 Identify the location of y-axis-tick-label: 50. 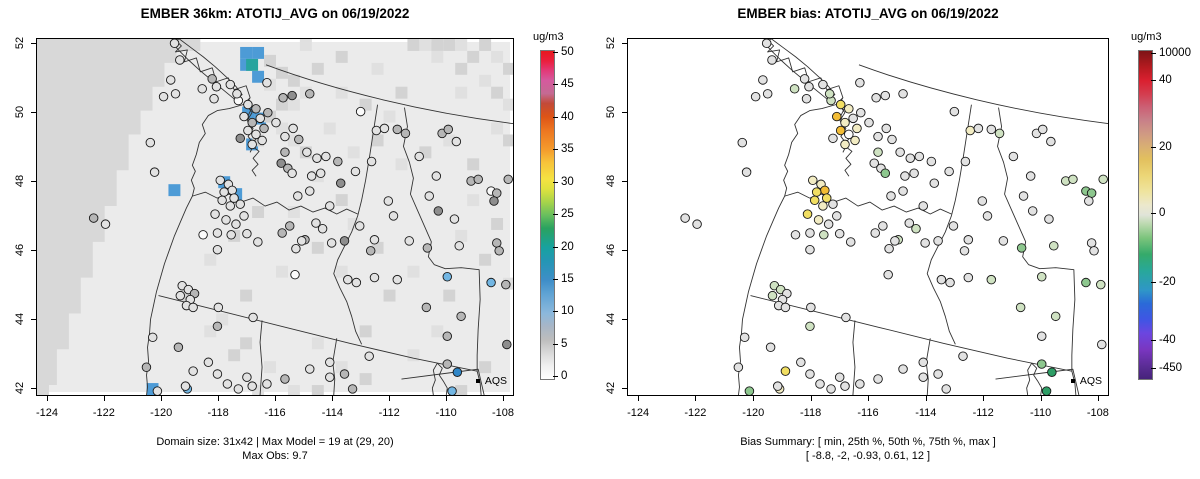
(20, 111).